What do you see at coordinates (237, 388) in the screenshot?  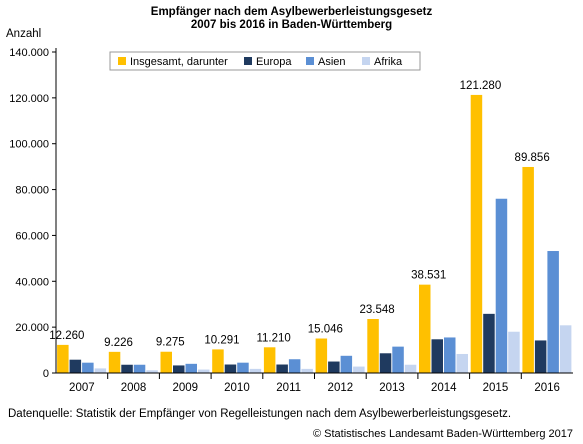 I see `x-tick-label: 2010` at bounding box center [237, 388].